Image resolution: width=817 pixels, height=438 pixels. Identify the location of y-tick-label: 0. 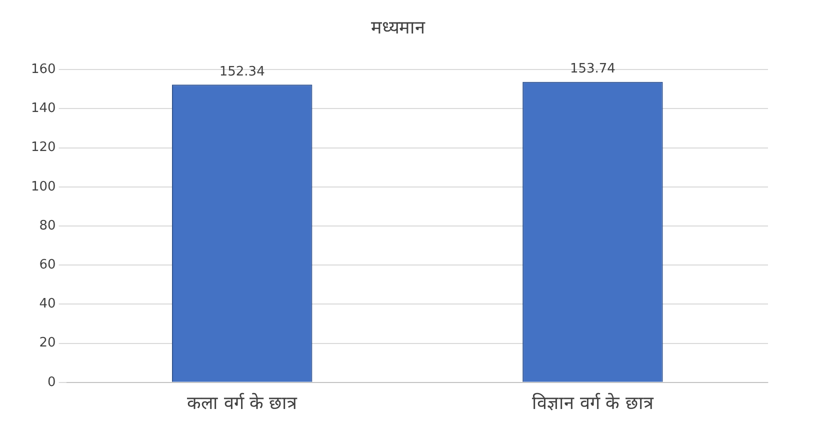
(52, 382).